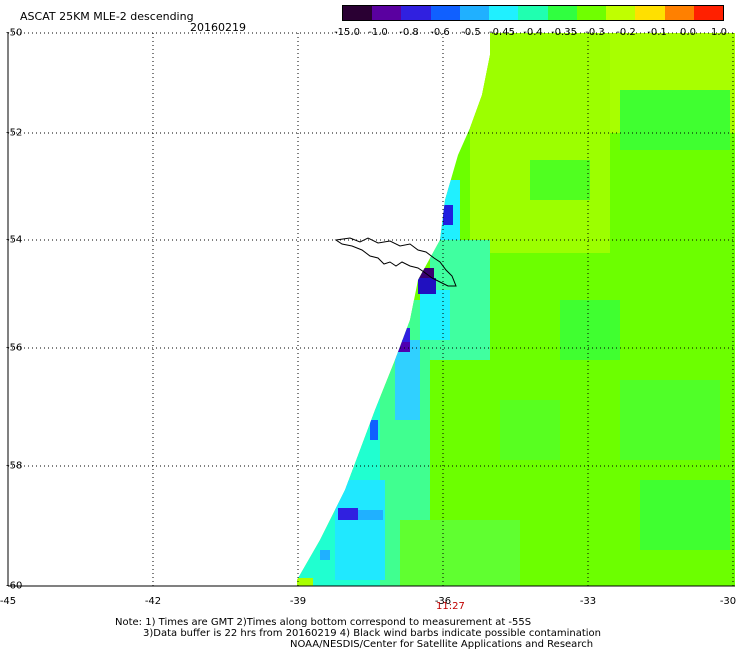 This screenshot has width=740, height=650. Describe the element at coordinates (347, 32) in the screenshot. I see `colorbar-label: -15.0` at that location.